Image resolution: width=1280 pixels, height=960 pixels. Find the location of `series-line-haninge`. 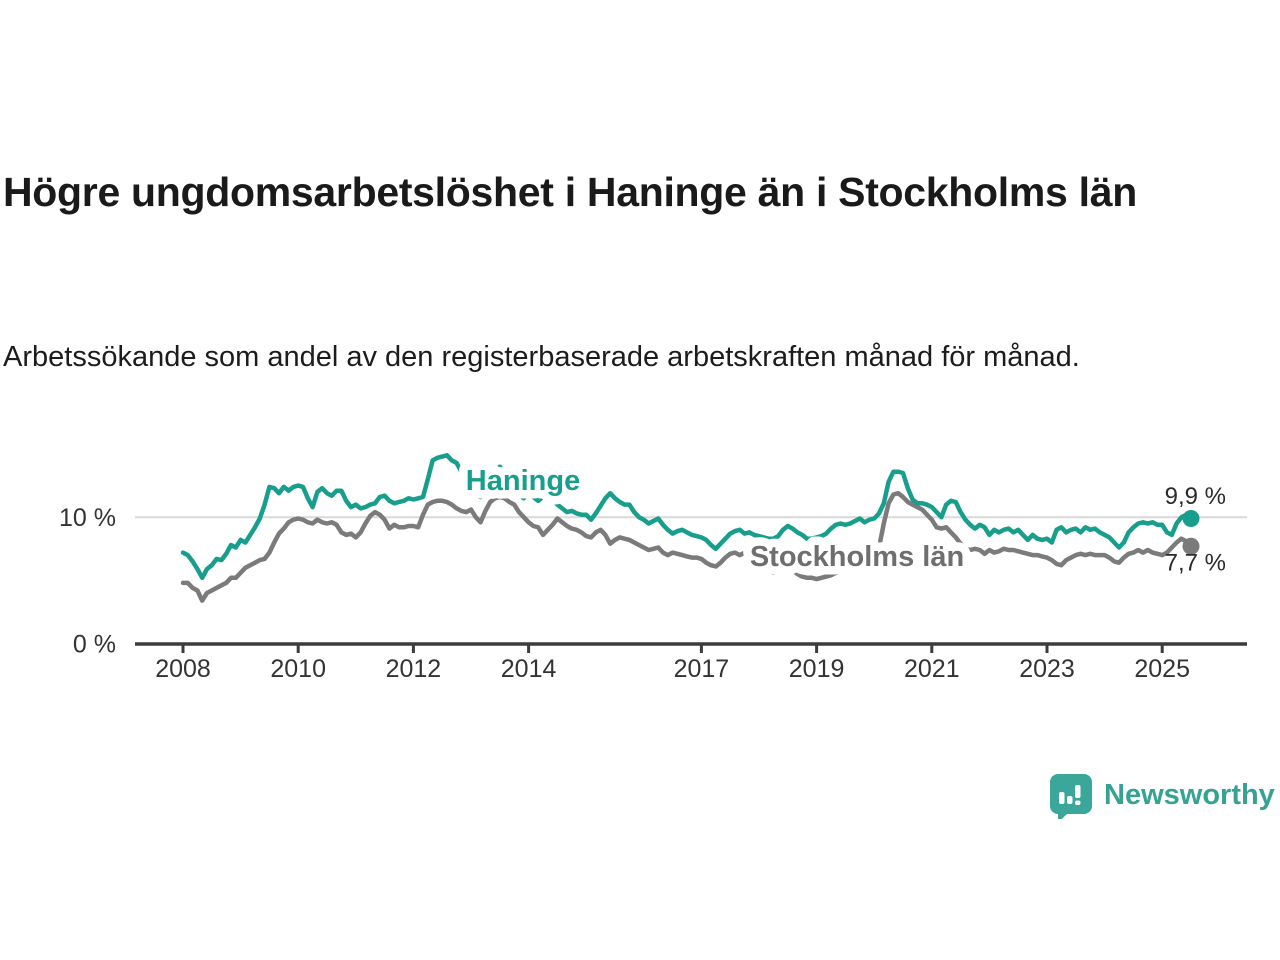

series-line-haninge is located at coordinates (687, 517).